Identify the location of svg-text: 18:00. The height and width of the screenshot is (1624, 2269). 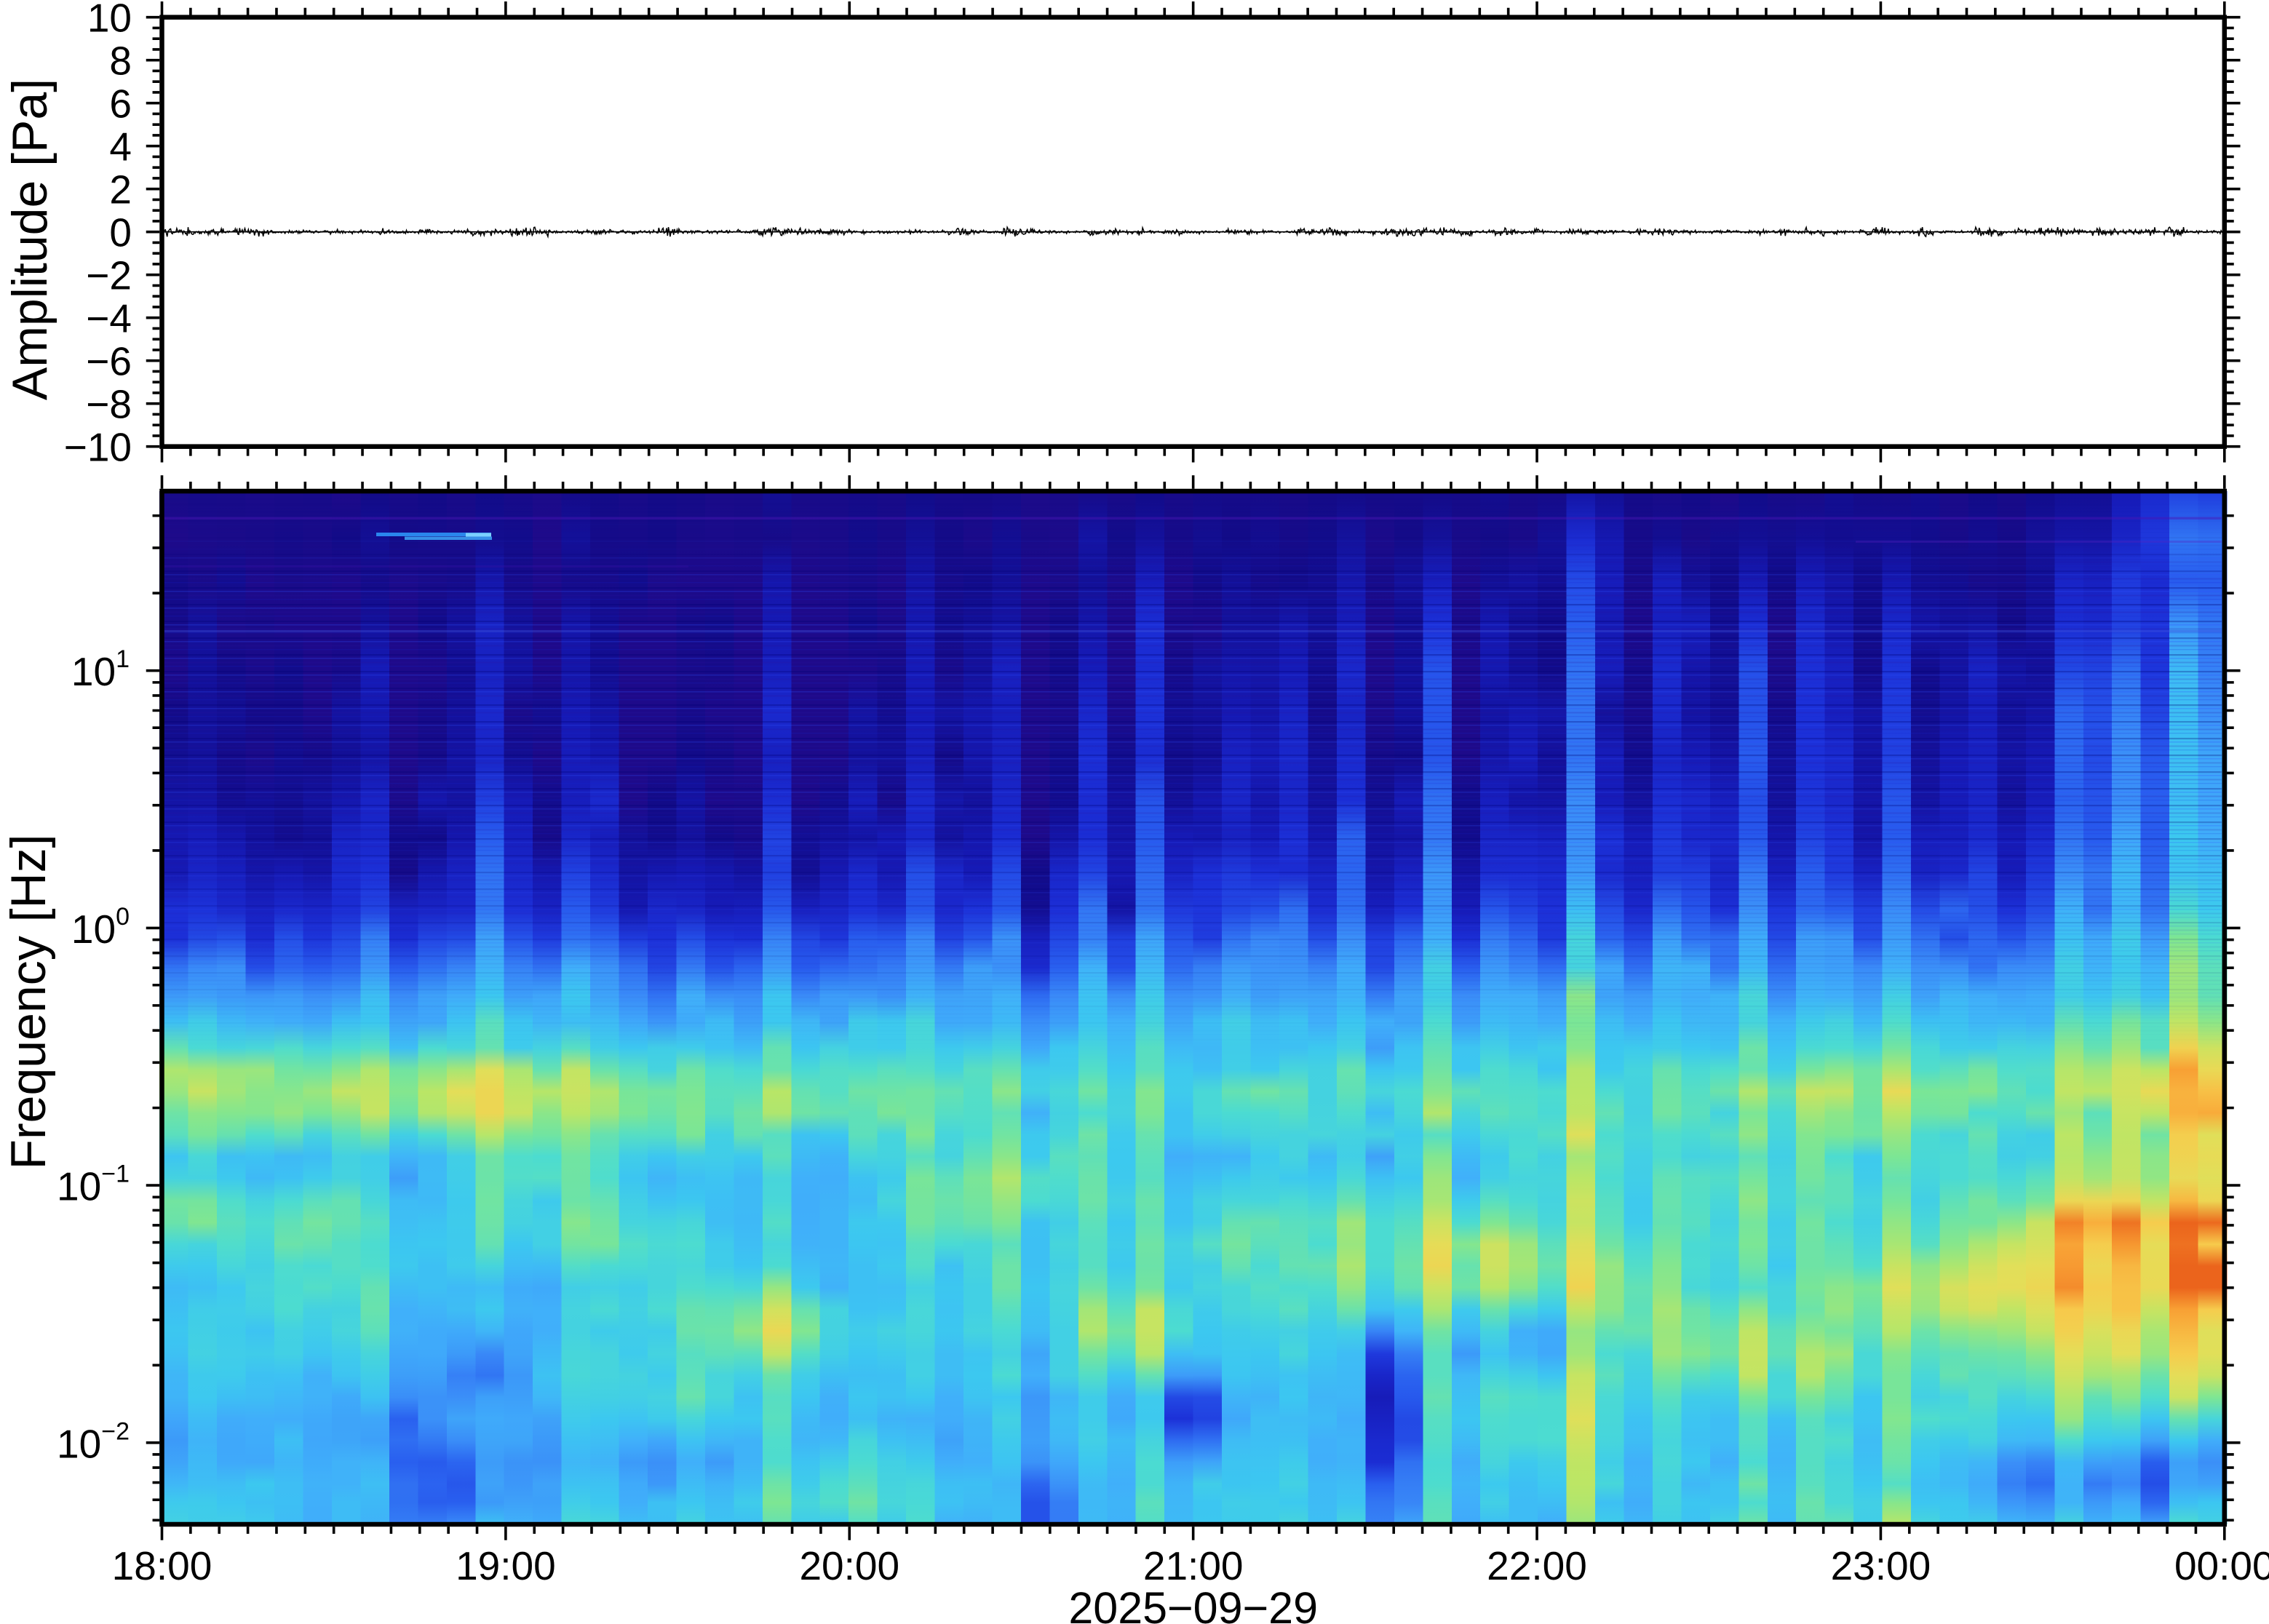
(162, 1565).